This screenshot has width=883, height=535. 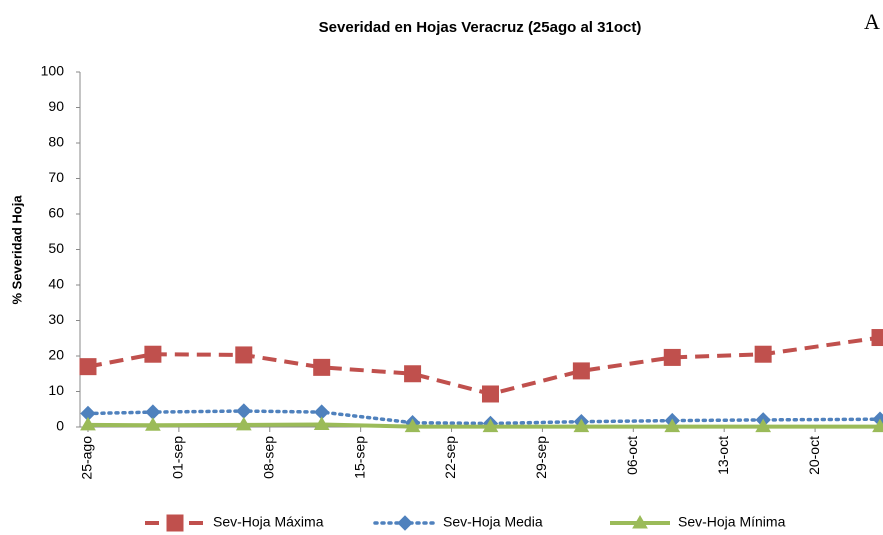 I want to click on y-tick-label: 40, so click(x=56, y=284).